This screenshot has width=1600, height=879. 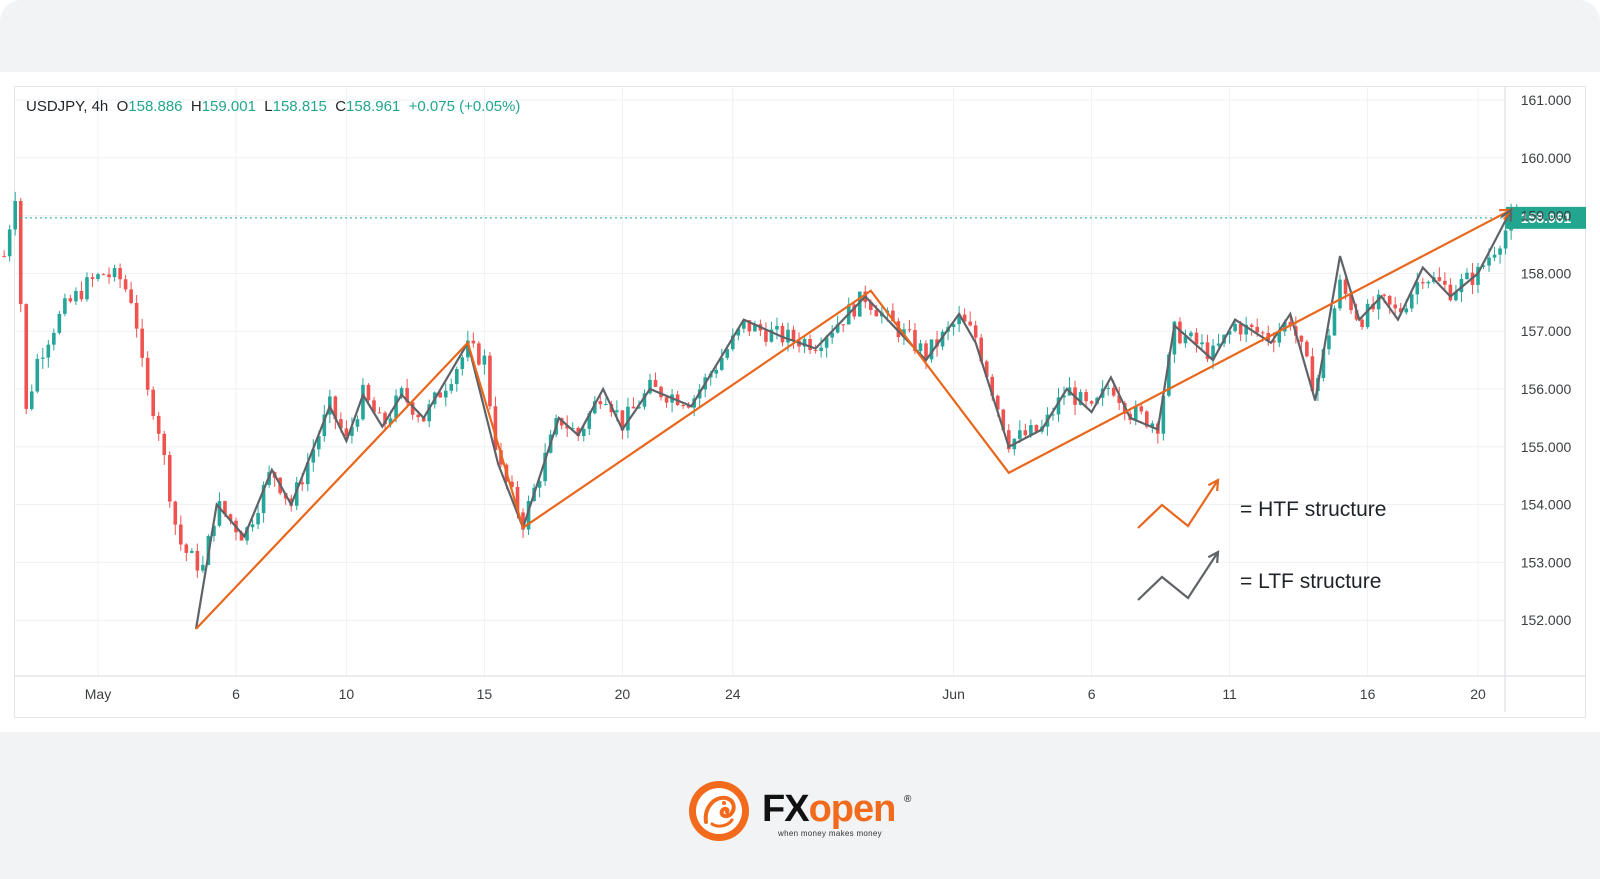 What do you see at coordinates (1546, 100) in the screenshot?
I see `price-tick-label: 161.000` at bounding box center [1546, 100].